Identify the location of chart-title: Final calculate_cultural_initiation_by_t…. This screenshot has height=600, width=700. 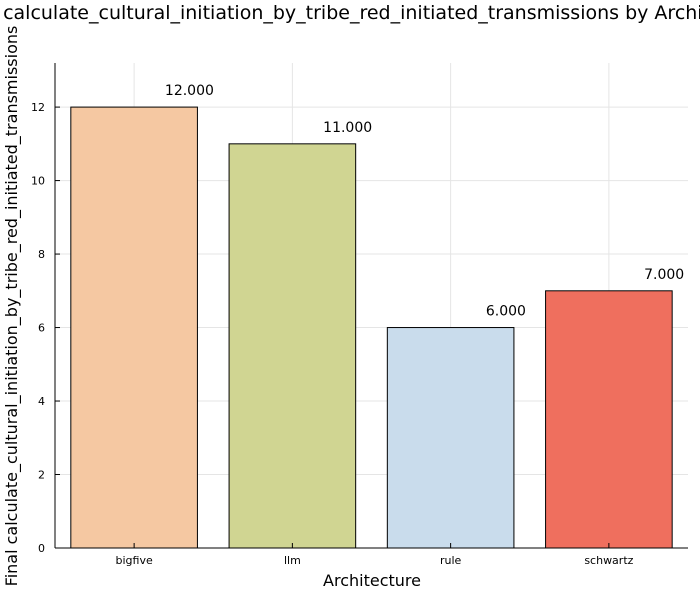
(350, 13).